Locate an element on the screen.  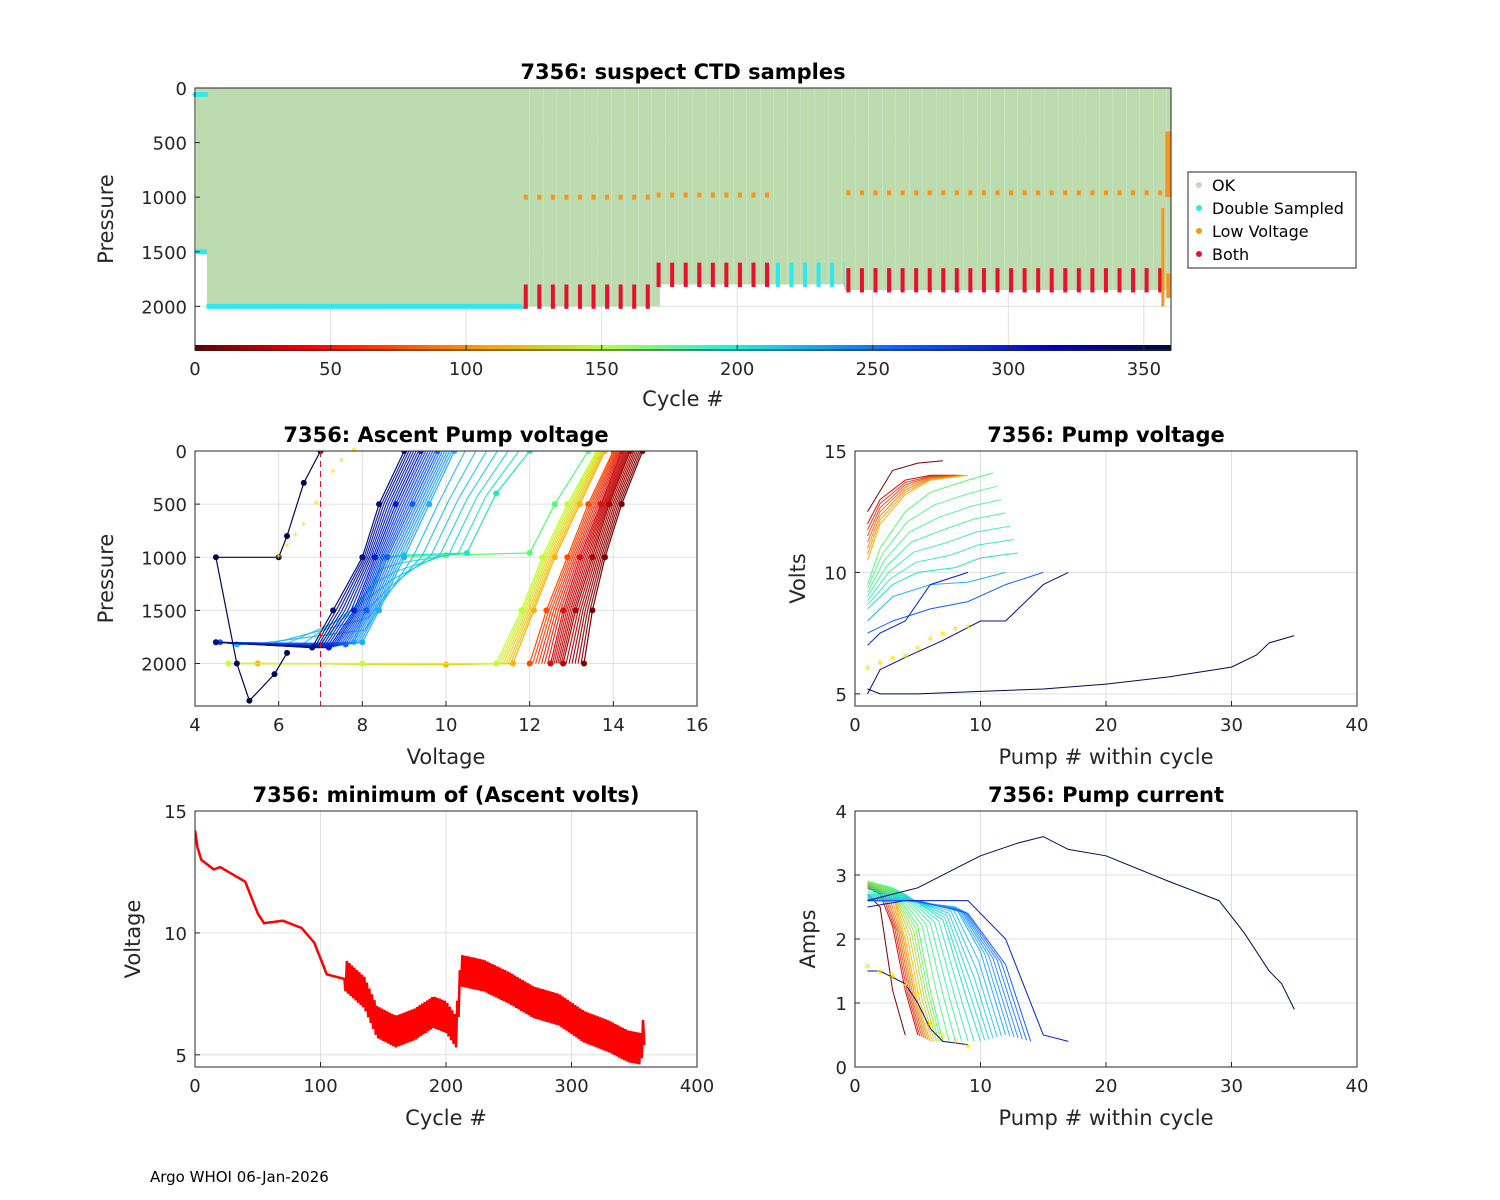
title-minvolt: 7356: minimum of (Ascent volts) is located at coordinates (445, 795).